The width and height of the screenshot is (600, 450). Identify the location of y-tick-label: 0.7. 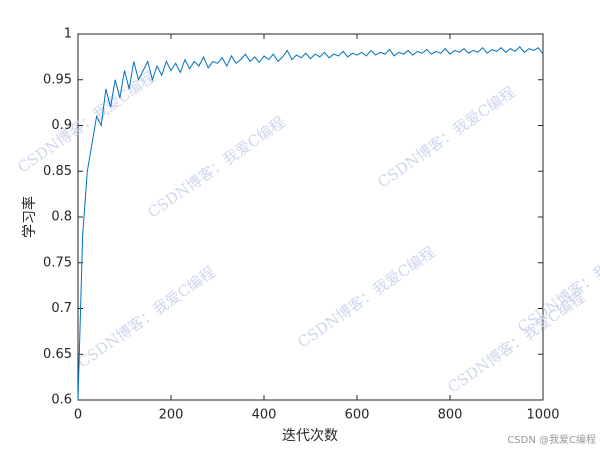
(61, 308).